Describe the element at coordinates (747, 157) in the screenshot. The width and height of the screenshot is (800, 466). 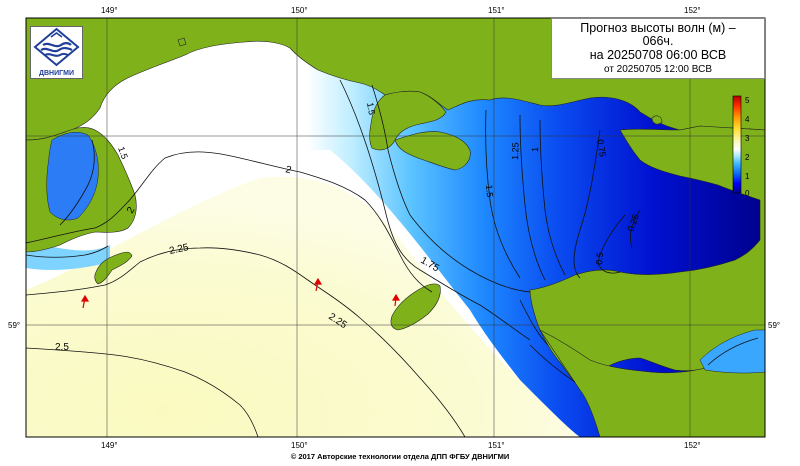
I see `legend-tick-2: 2` at that location.